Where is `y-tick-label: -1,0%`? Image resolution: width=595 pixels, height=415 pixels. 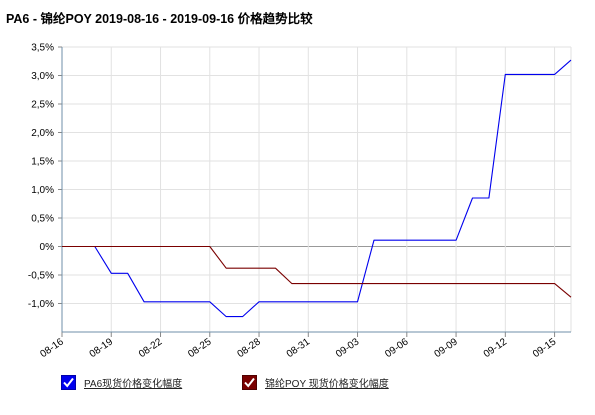
y-tick-label: -1,0% is located at coordinates (41, 304).